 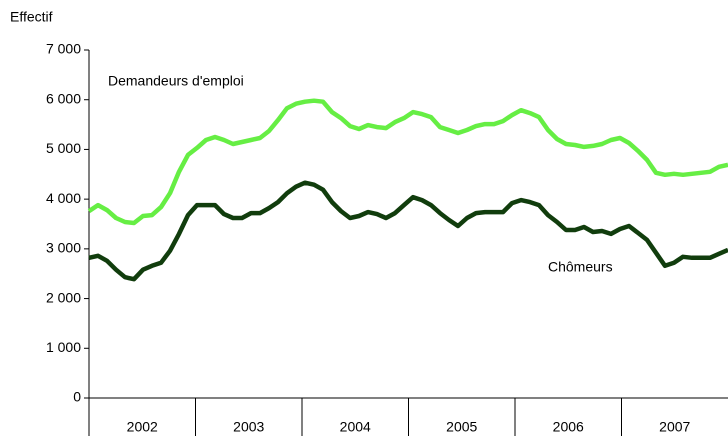 What do you see at coordinates (63, 198) in the screenshot?
I see `y-tick-label: 4 000` at bounding box center [63, 198].